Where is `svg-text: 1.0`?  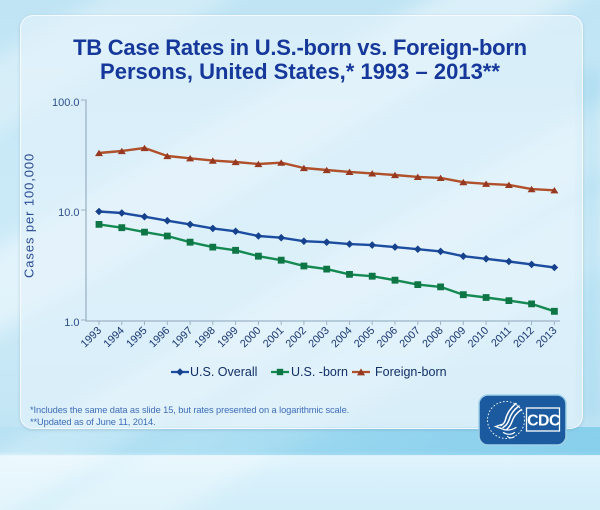 svg-text: 1.0 is located at coordinates (71, 323).